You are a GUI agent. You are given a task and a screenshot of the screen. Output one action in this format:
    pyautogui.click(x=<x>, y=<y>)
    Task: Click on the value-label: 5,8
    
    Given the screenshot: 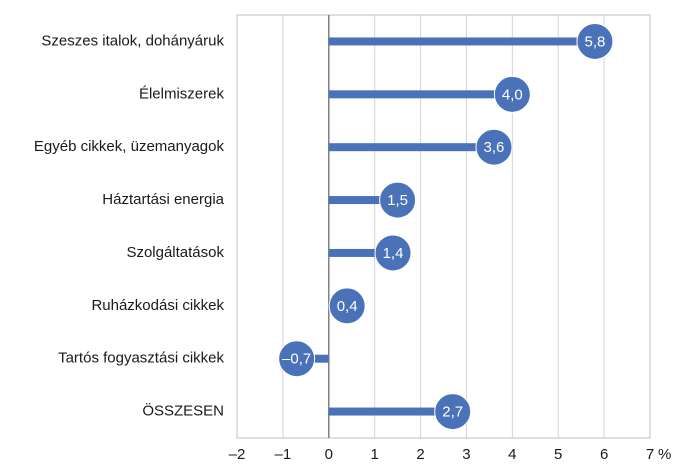 What is the action you would take?
    pyautogui.click(x=595, y=41)
    